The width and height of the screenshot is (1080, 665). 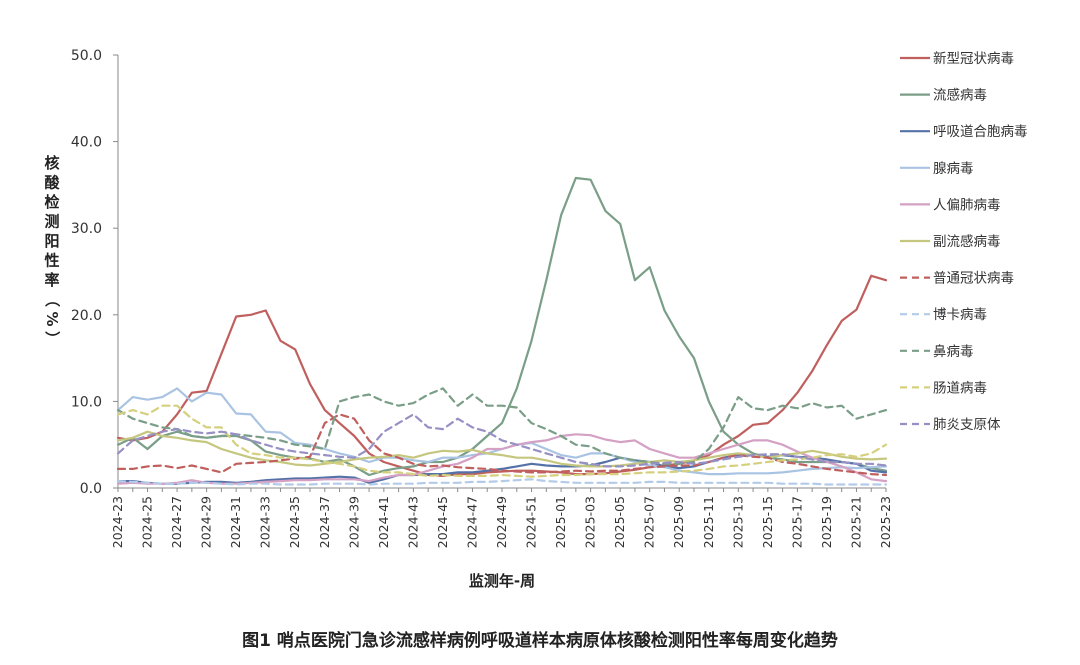 I want to click on y-axis-title-char: ）, so click(x=52, y=338).